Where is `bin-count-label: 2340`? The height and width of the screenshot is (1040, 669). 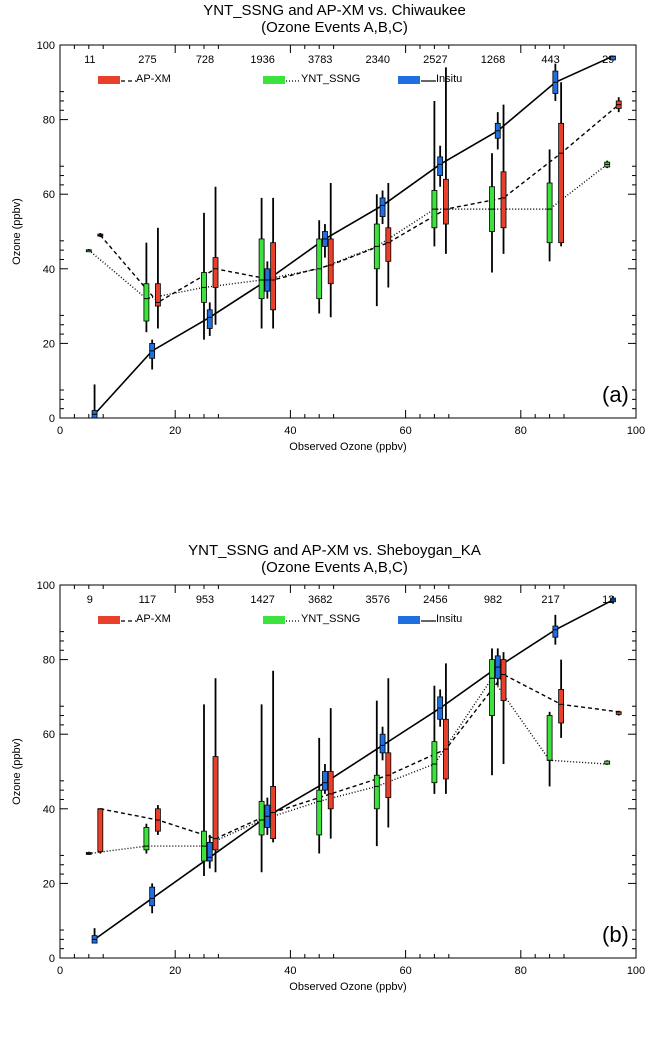 bin-count-label: 2340 is located at coordinates (378, 60).